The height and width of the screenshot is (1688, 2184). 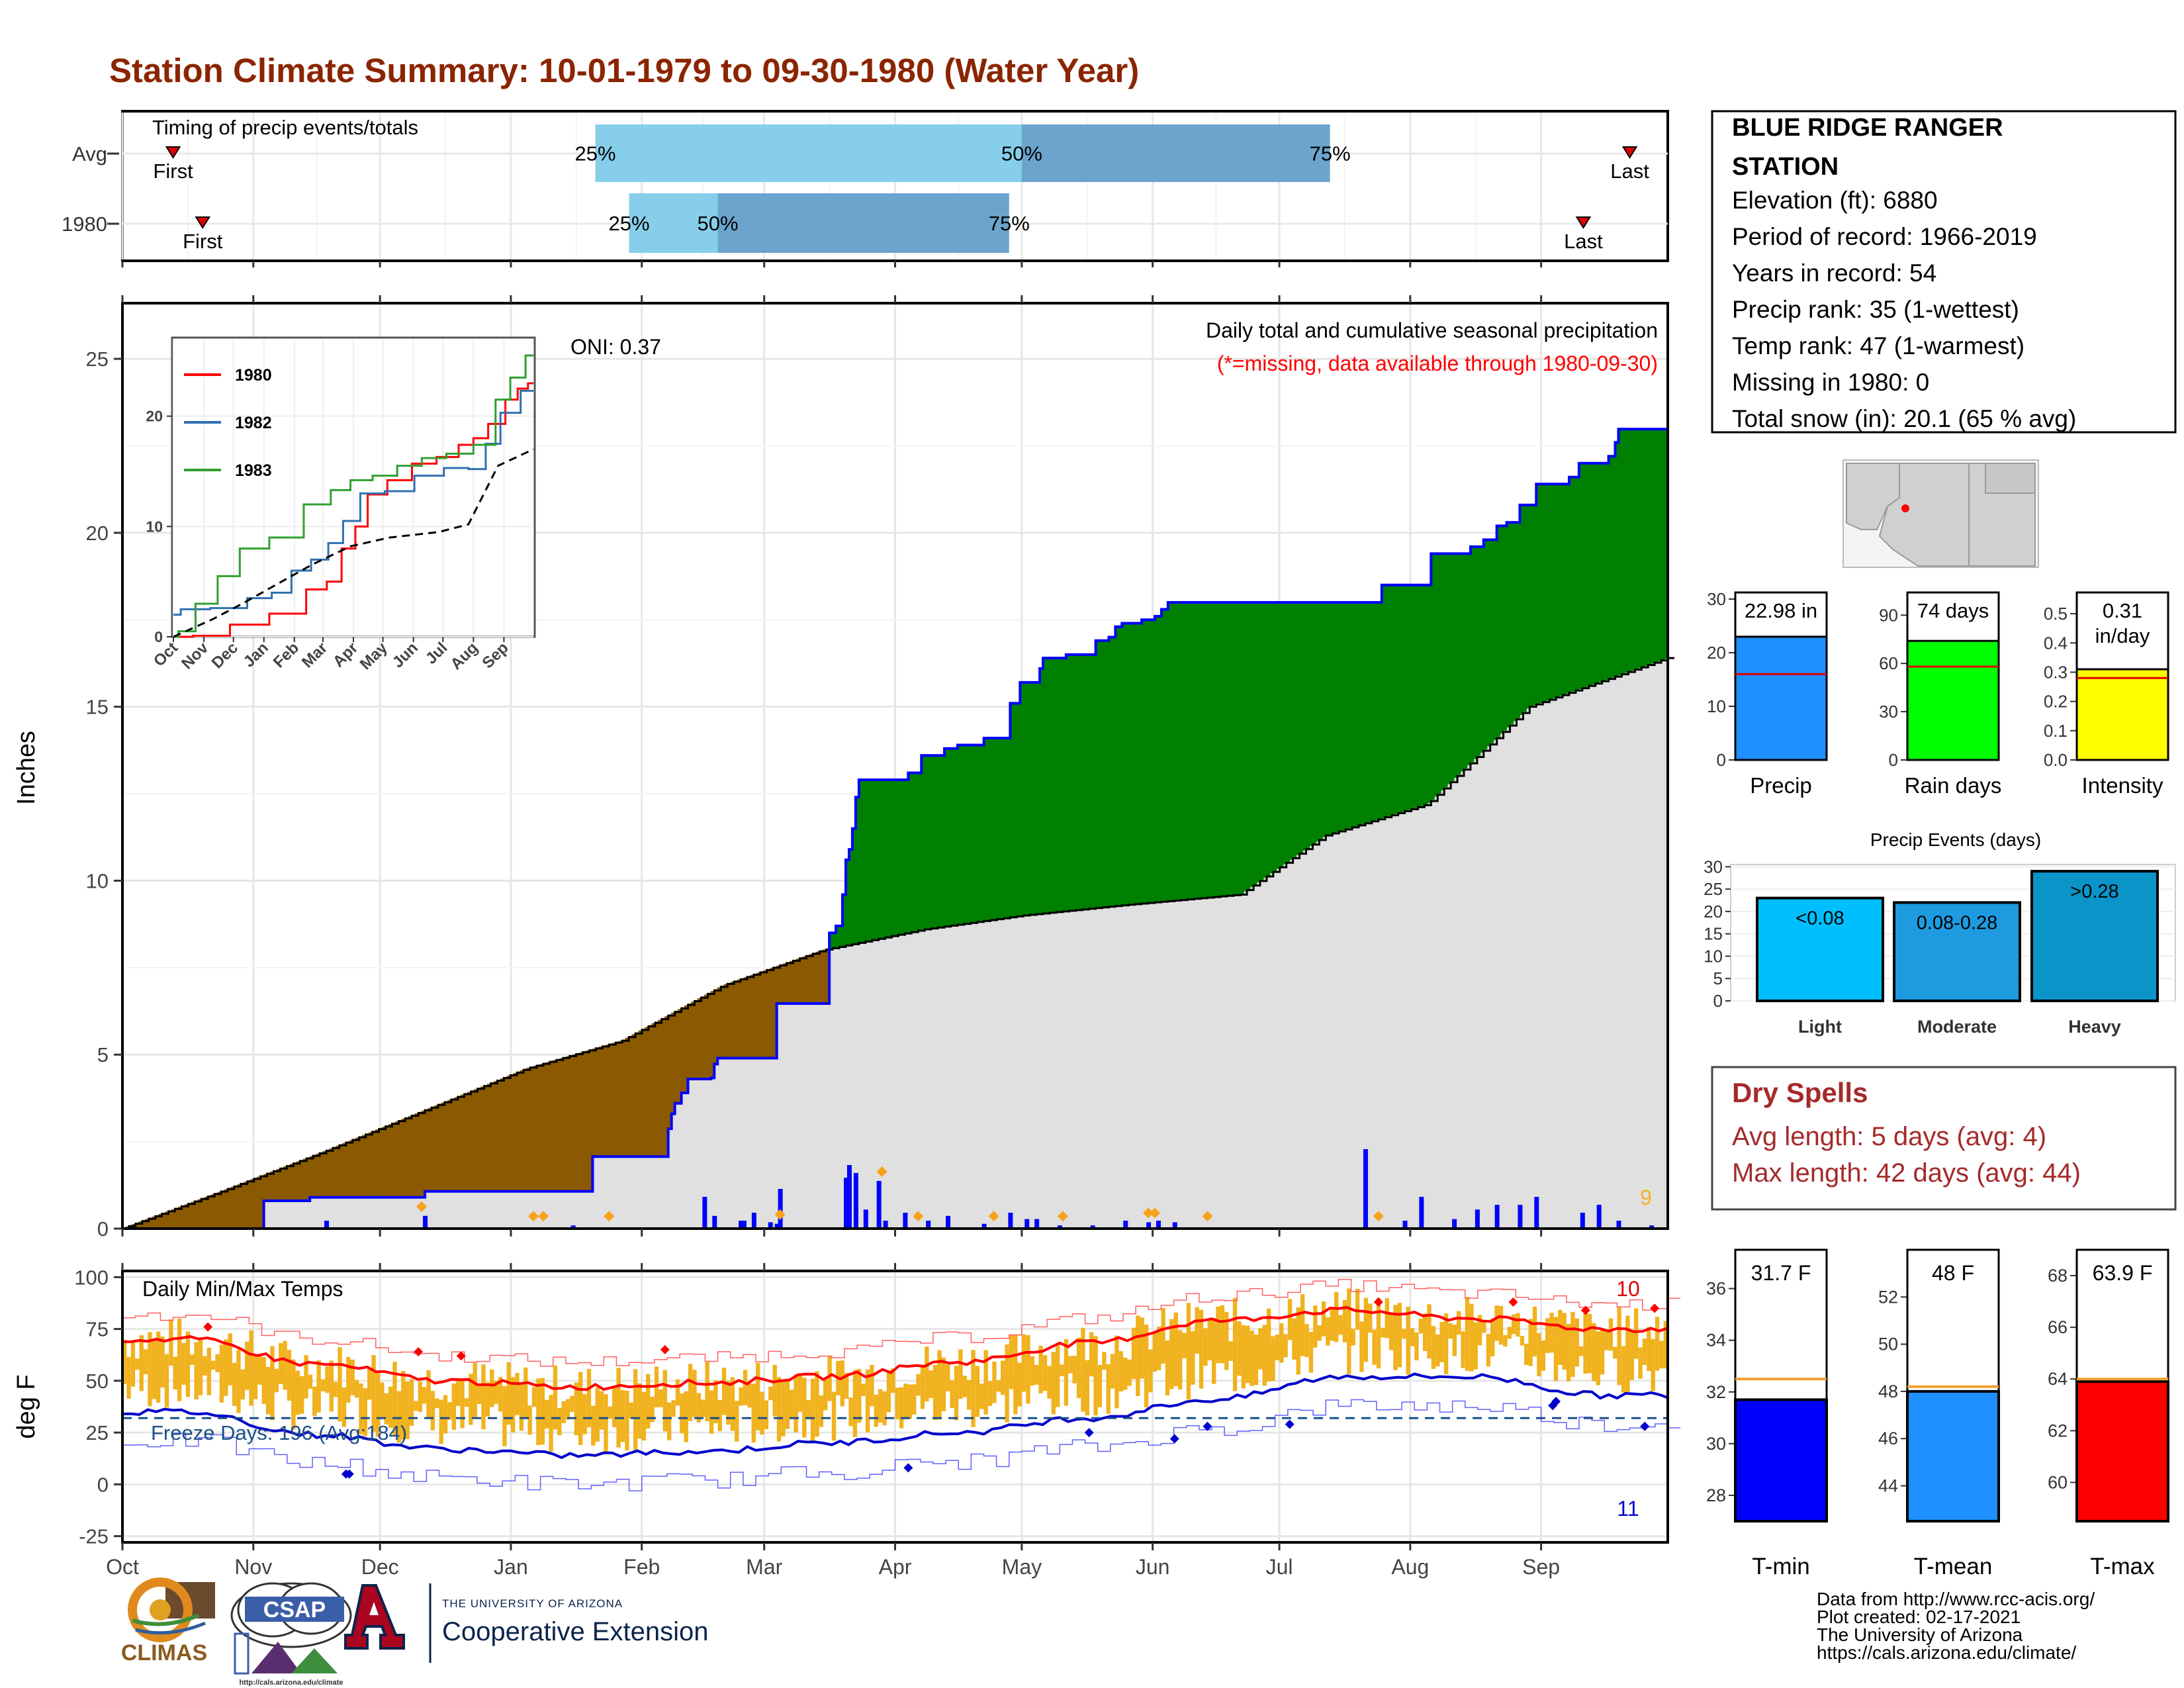 I want to click on precip-marker, so click(x=1149, y=1213).